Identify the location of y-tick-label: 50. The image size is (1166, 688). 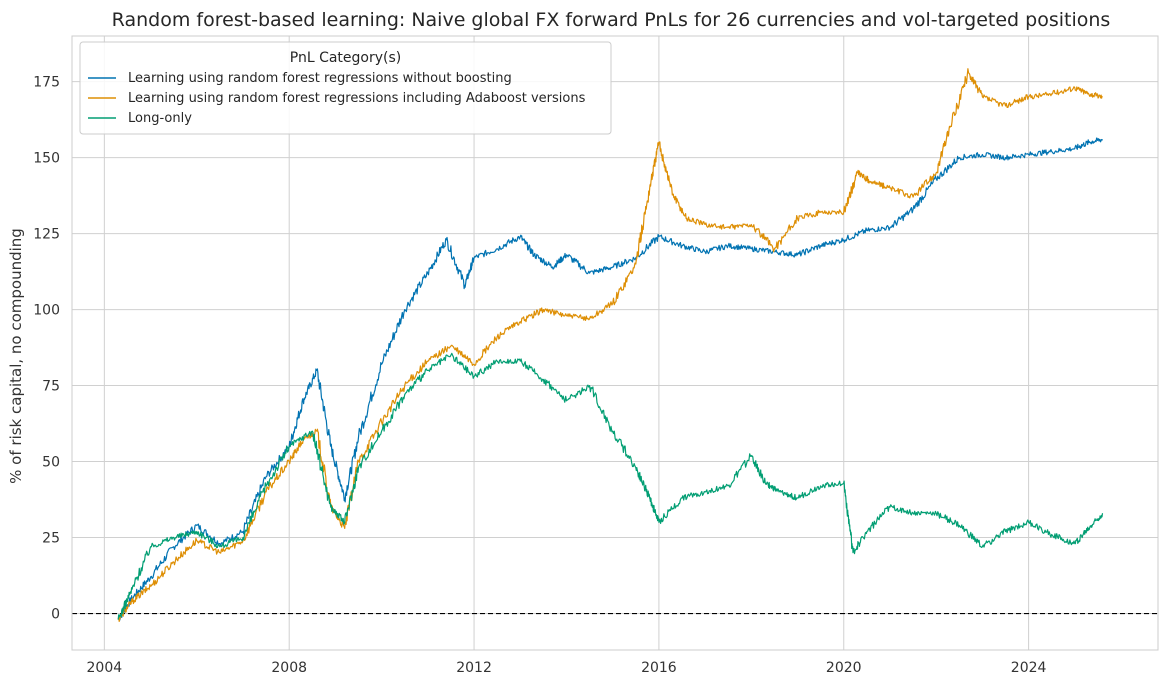
(51, 463).